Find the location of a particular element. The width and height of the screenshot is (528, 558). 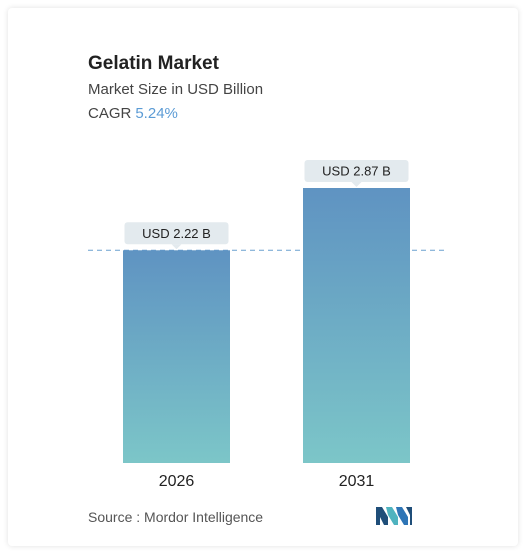

cagr-label: CAGR is located at coordinates (110, 113).